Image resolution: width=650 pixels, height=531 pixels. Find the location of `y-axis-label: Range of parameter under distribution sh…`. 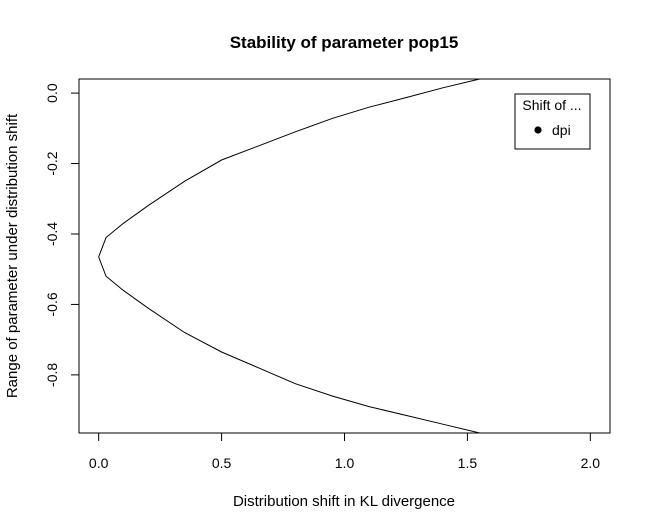

y-axis-label: Range of parameter under distribution sh… is located at coordinates (12, 255).